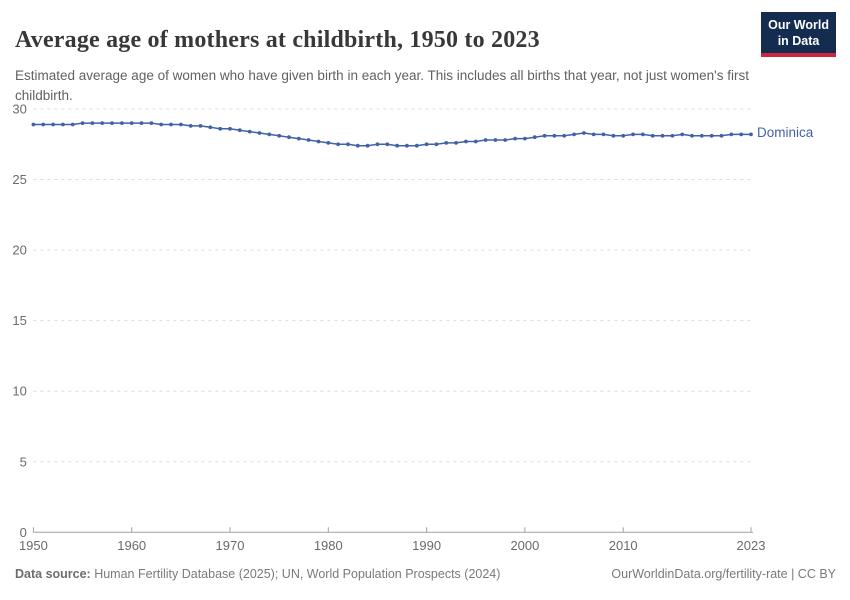 Image resolution: width=850 pixels, height=600 pixels. Describe the element at coordinates (23, 461) in the screenshot. I see `y-tick-label: 5` at that location.